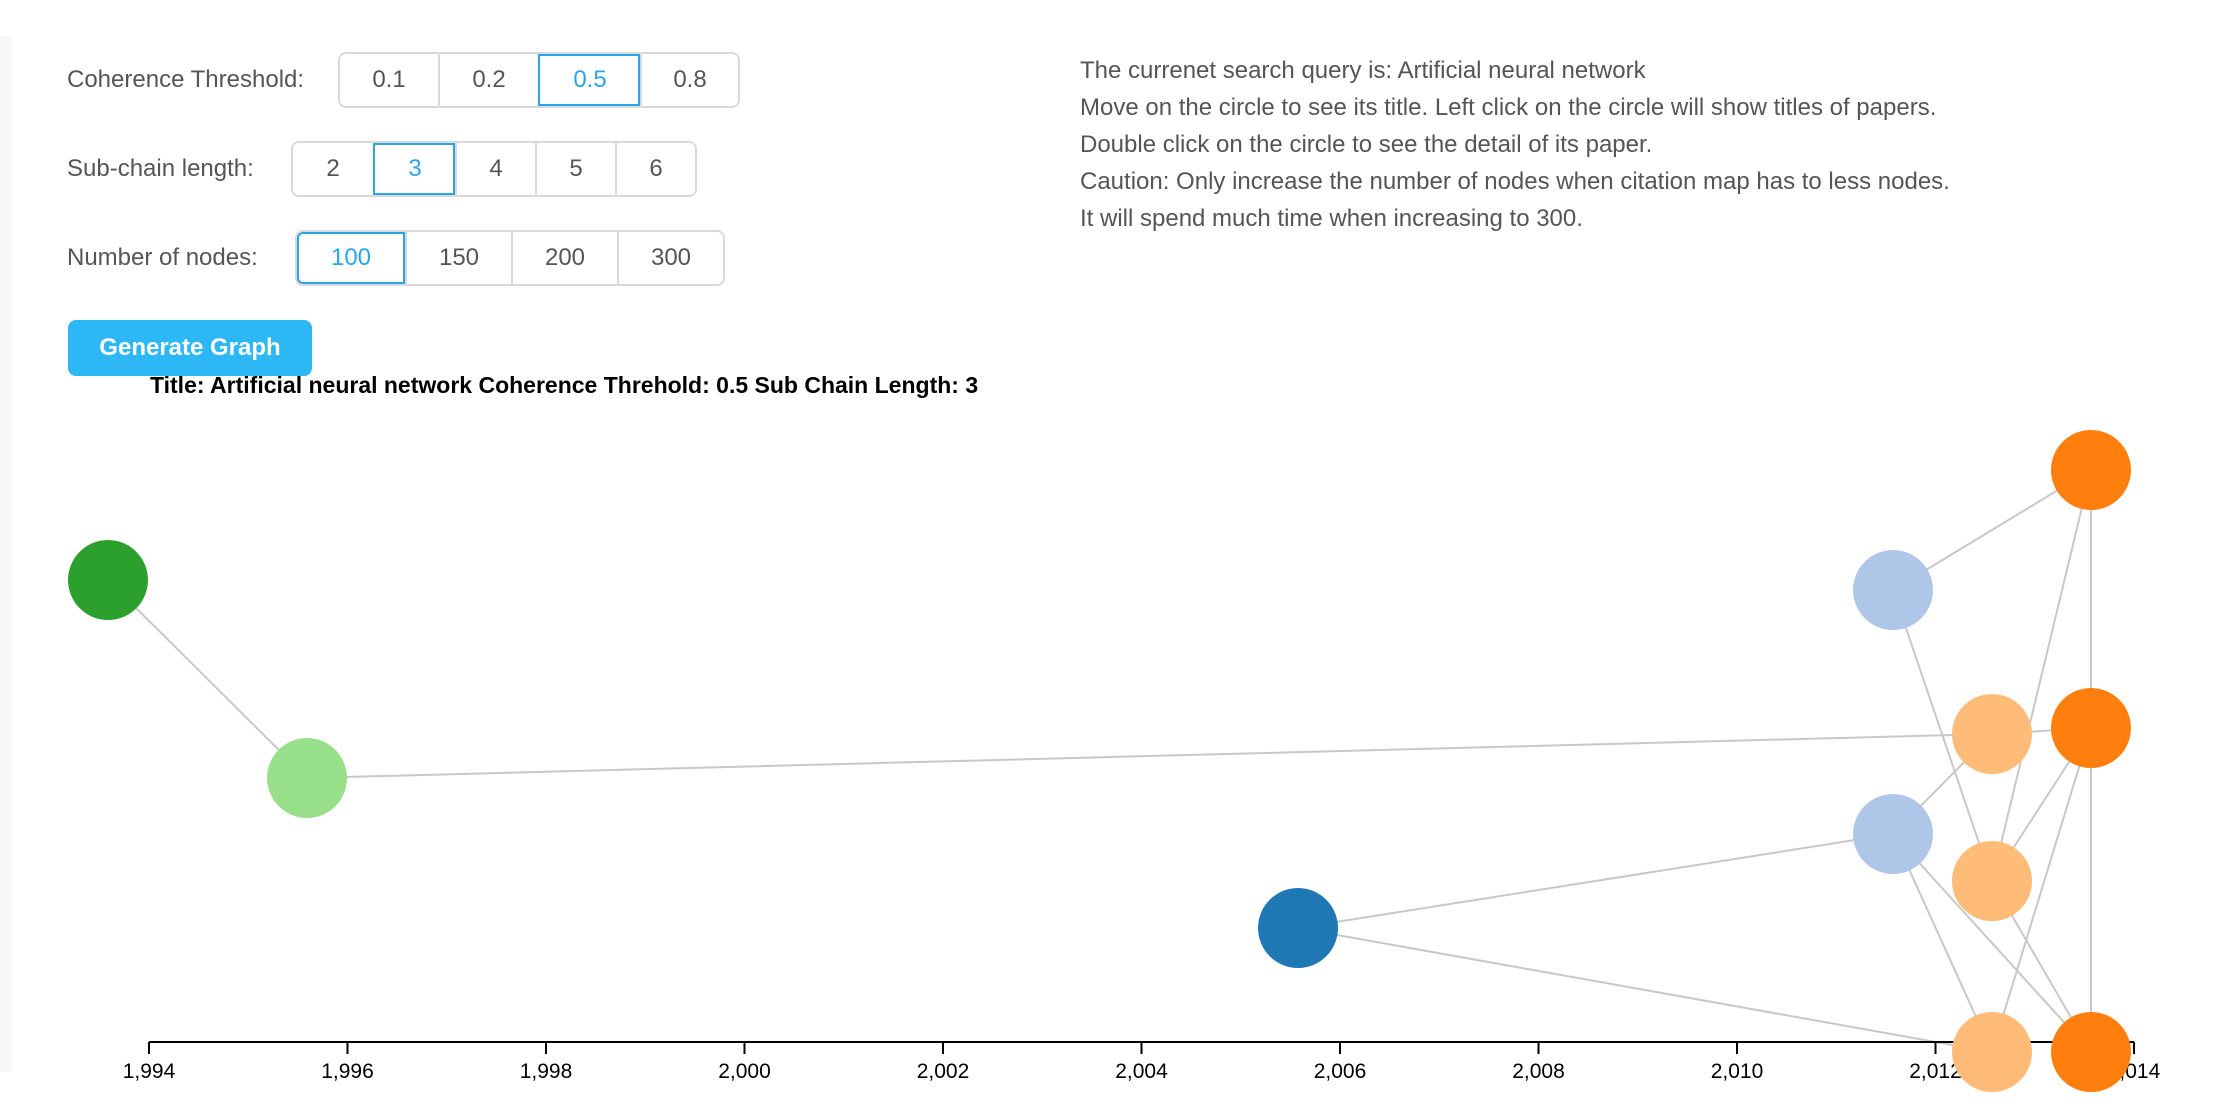  What do you see at coordinates (414, 169) in the screenshot?
I see `subchain-option-3: 3` at bounding box center [414, 169].